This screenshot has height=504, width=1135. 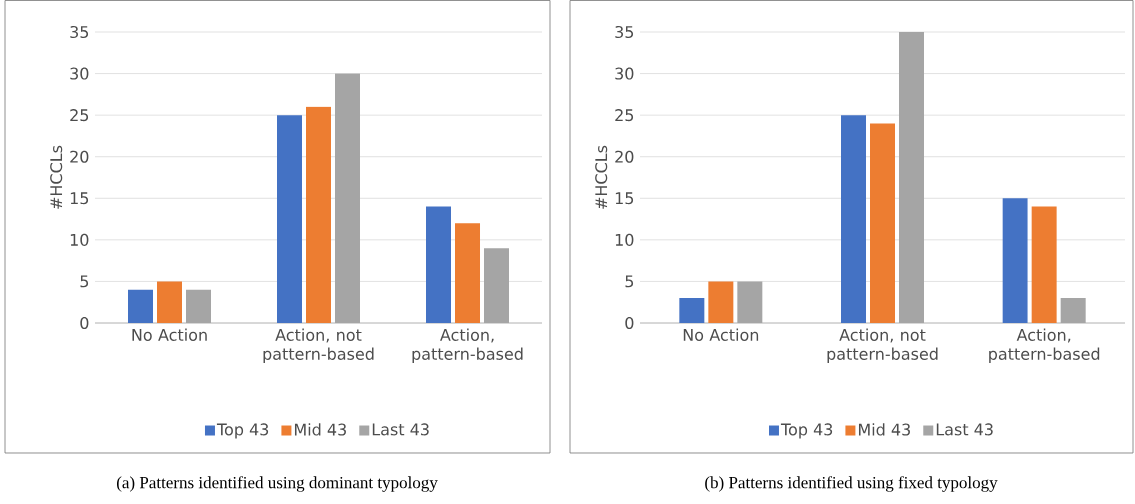 I want to click on text: (a) Patterns identified using dominant typology, so click(x=277, y=484).